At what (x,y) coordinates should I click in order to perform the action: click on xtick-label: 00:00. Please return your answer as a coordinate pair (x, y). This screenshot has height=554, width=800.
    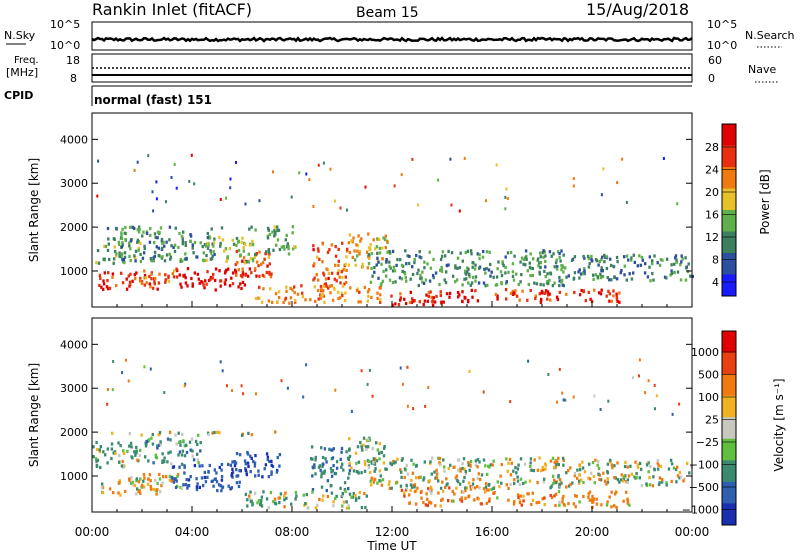
    Looking at the image, I should click on (92, 532).